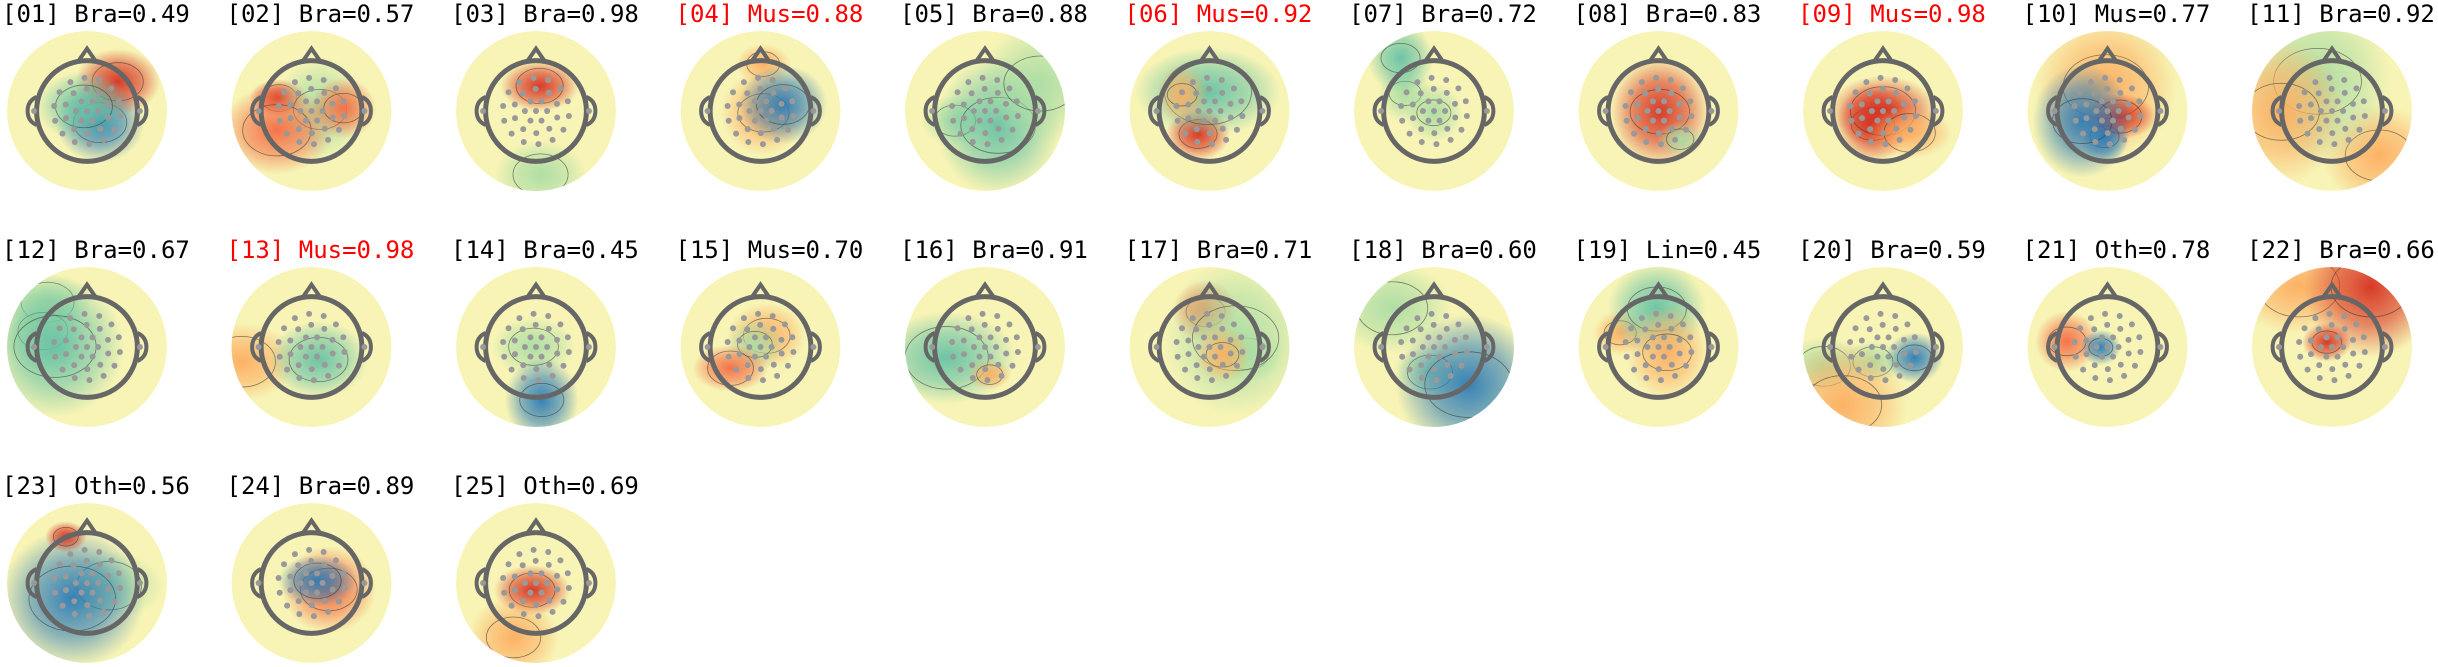  I want to click on component-label: [15] Mus=0.70, so click(770, 250).